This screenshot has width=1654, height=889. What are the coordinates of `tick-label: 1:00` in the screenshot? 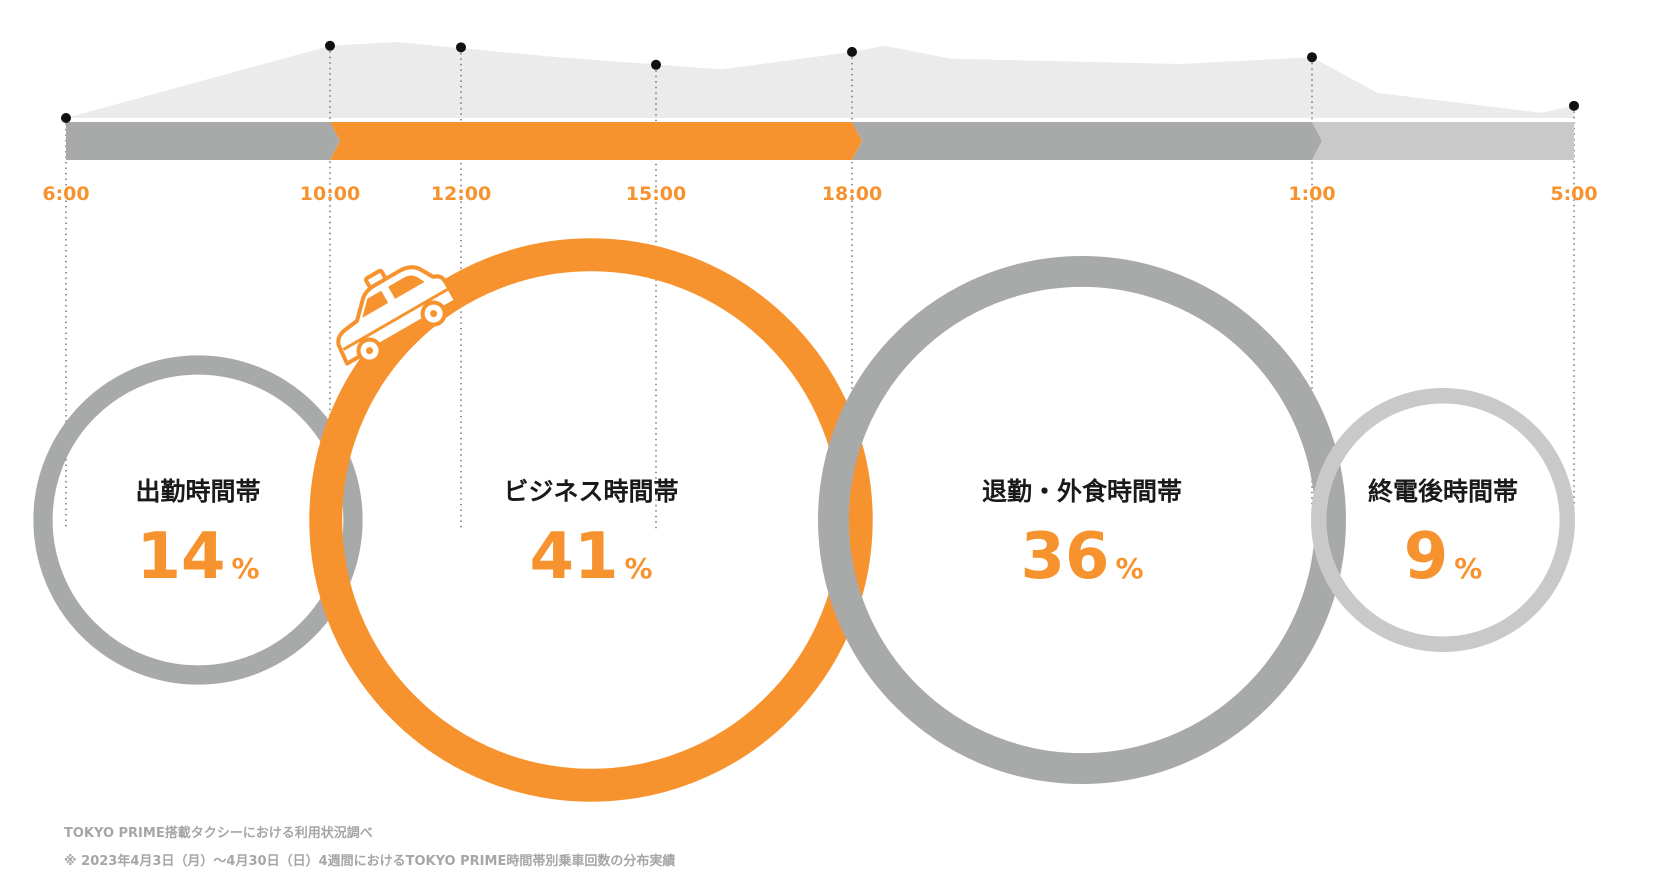 It's located at (1311, 194).